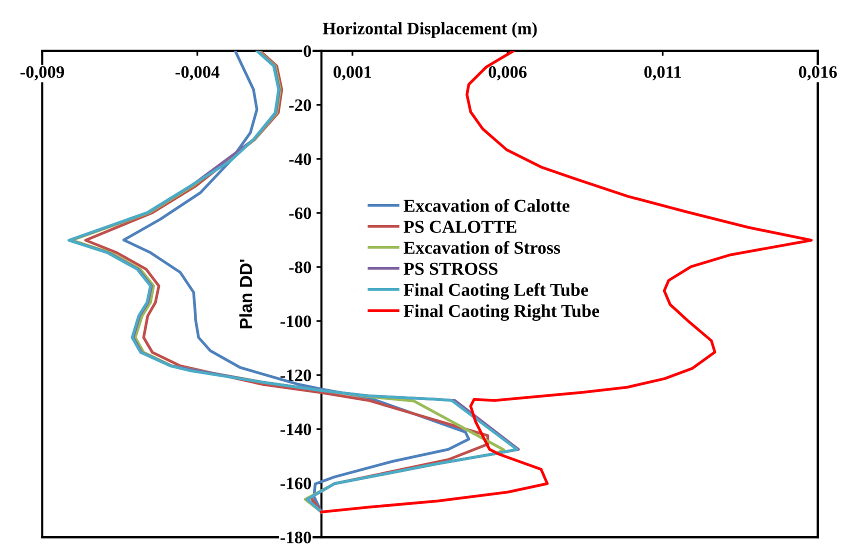 This screenshot has width=844, height=547. What do you see at coordinates (817, 73) in the screenshot?
I see `x-tick-label: 0,016` at bounding box center [817, 73].